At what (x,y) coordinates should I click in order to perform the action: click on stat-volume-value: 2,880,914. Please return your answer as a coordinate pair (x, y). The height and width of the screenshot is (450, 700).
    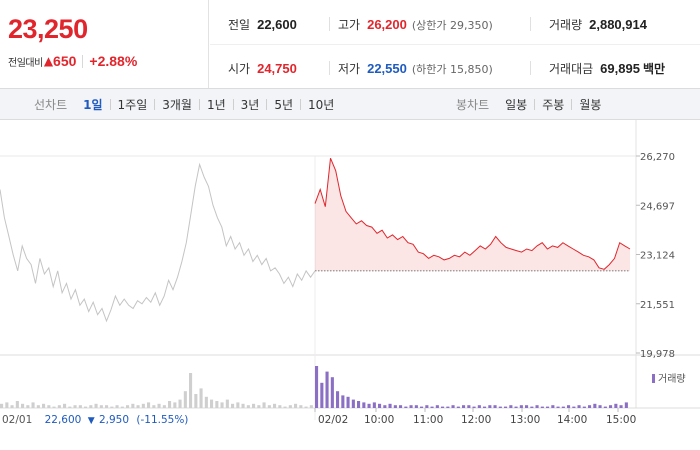
    Looking at the image, I should click on (618, 24).